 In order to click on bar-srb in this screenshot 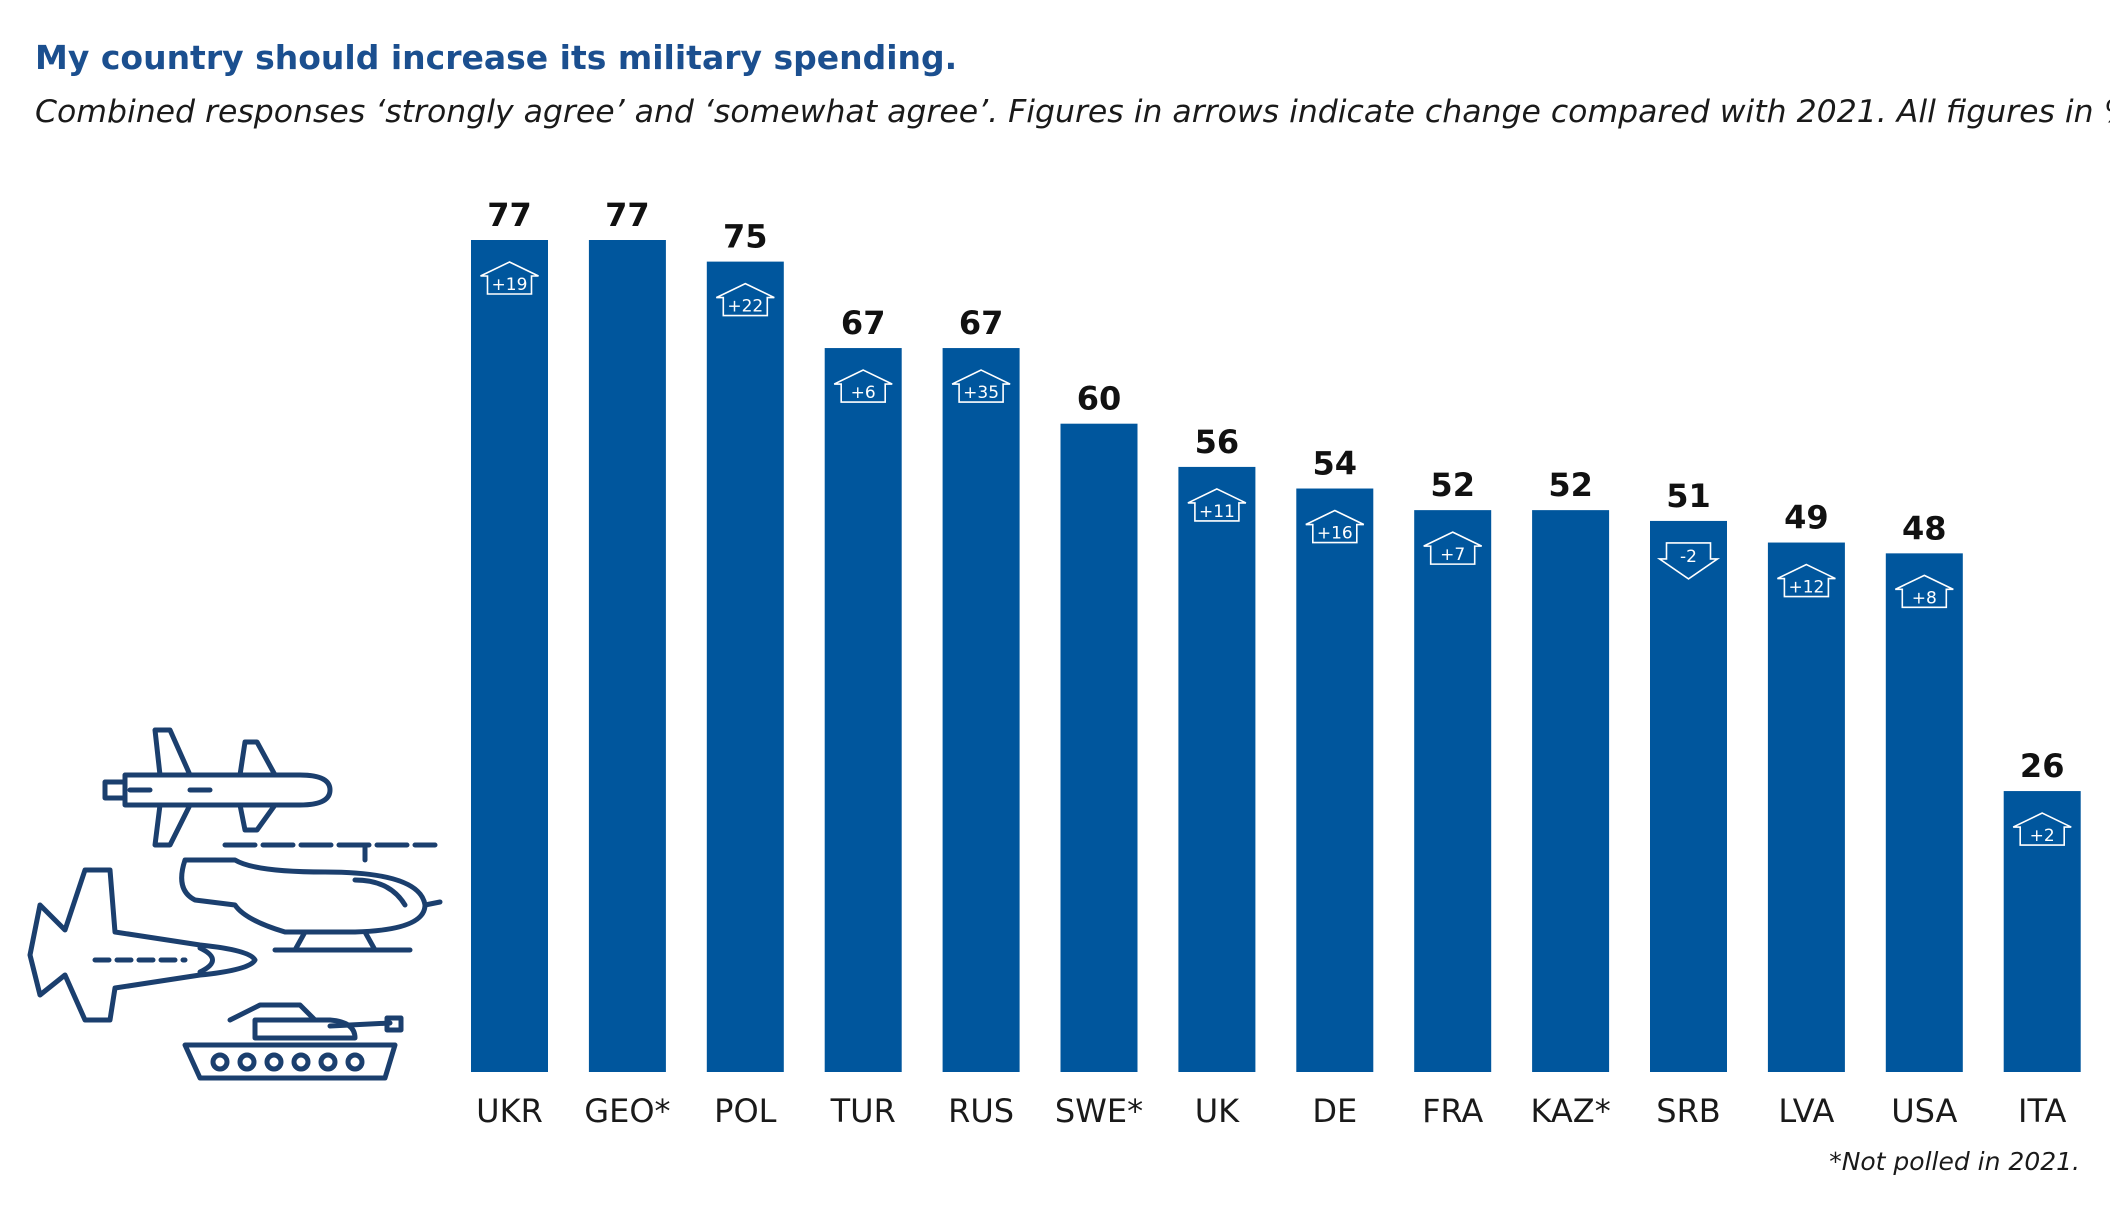, I will do `click(1688, 796)`.